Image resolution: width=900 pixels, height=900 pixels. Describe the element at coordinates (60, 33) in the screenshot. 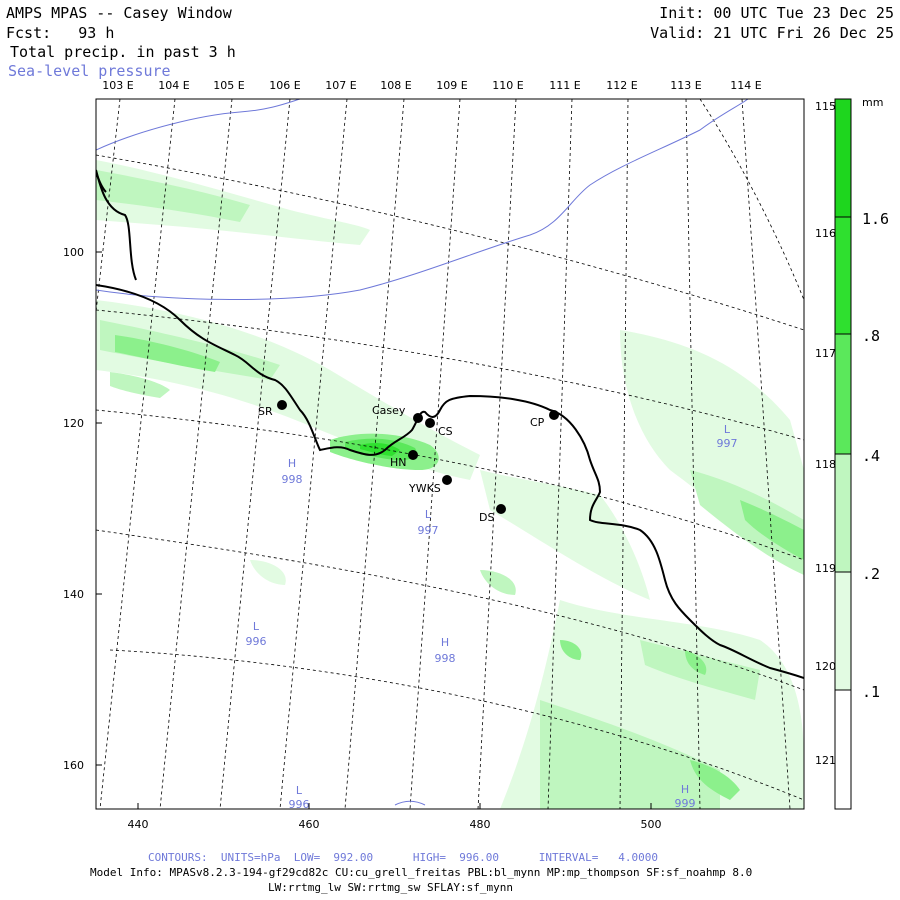

I see `forecast-hour: Fcst: 93 h` at that location.